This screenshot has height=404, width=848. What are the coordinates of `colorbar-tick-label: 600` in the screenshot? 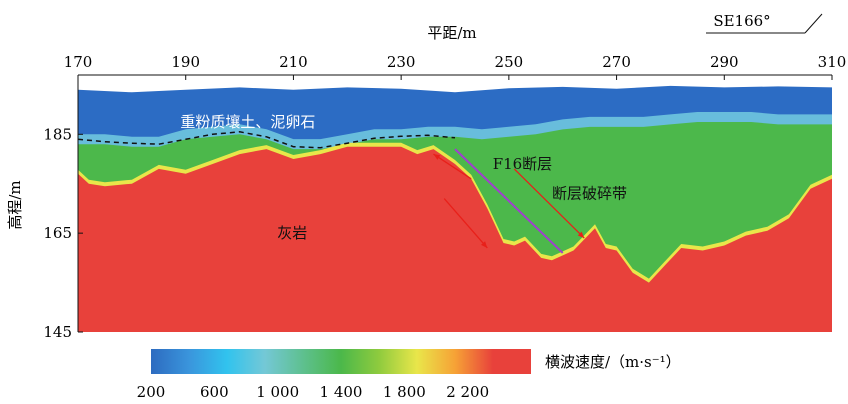 It's located at (214, 392).